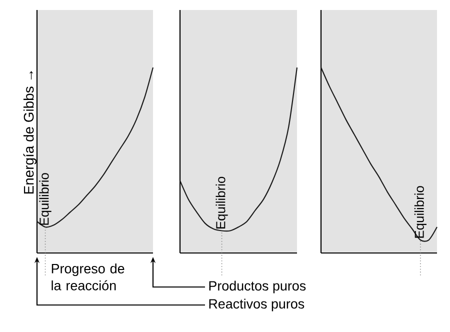  I want to click on text: Reactivos puros, so click(256, 305).